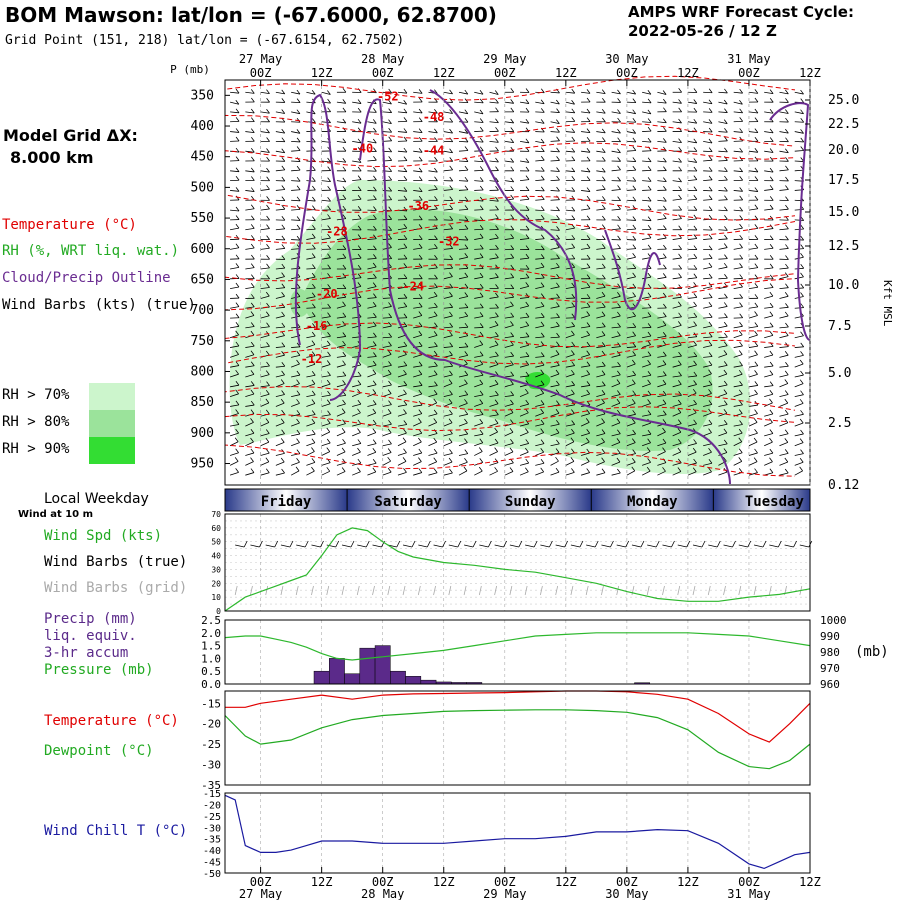 The width and height of the screenshot is (900, 900). What do you see at coordinates (790, 221) in the screenshot?
I see `cloud-outline` at bounding box center [790, 221].